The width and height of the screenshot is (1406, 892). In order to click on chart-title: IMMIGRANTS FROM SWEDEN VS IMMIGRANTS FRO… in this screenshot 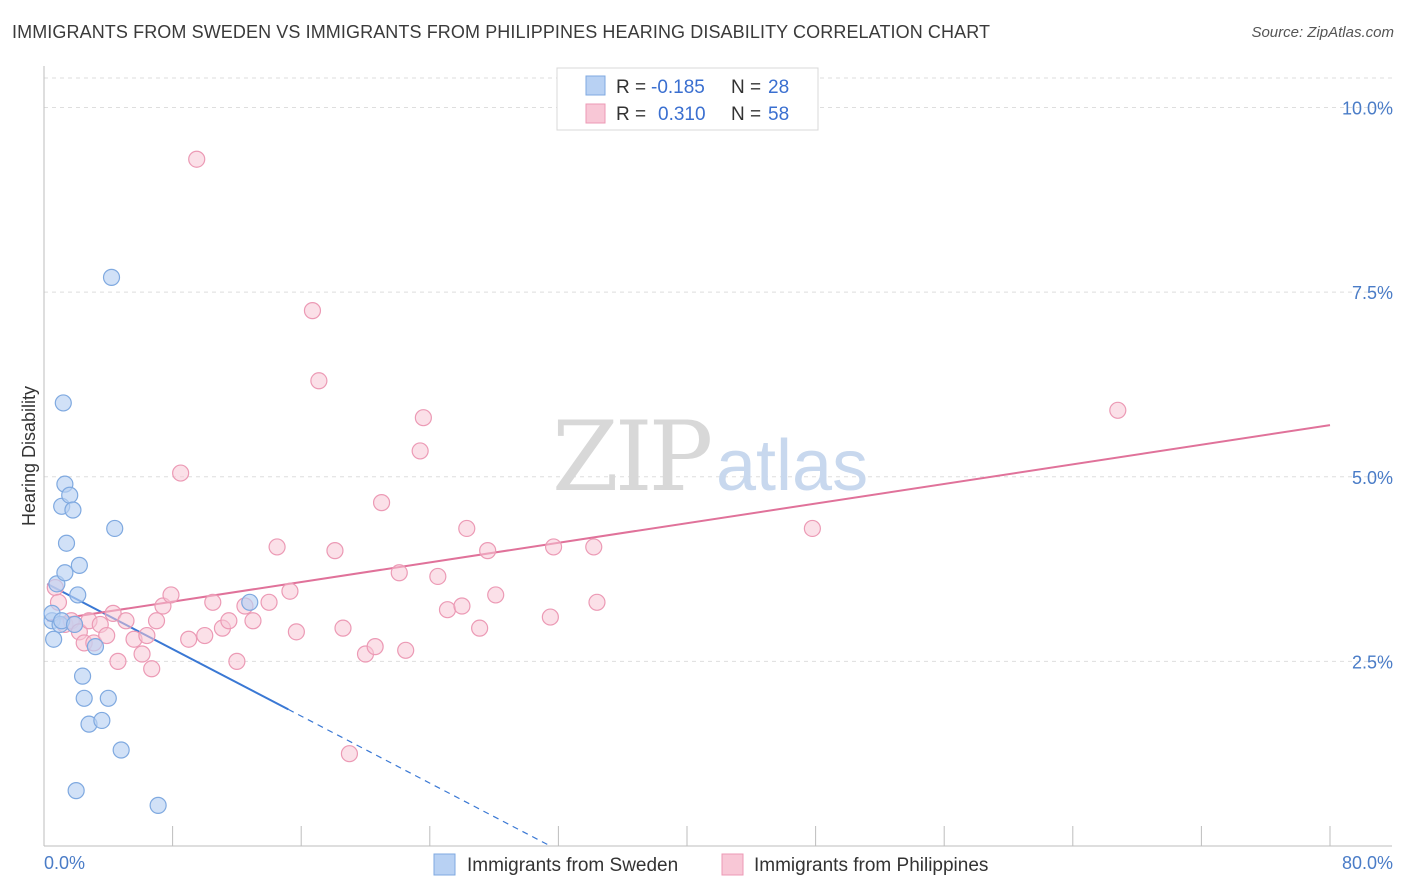, I will do `click(501, 32)`.